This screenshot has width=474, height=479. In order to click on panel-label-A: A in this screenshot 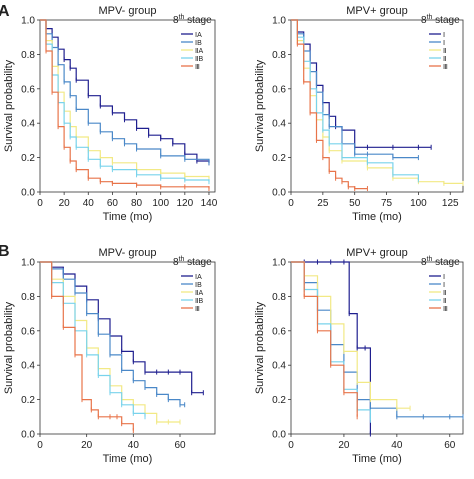, I will do `click(5, 11)`.